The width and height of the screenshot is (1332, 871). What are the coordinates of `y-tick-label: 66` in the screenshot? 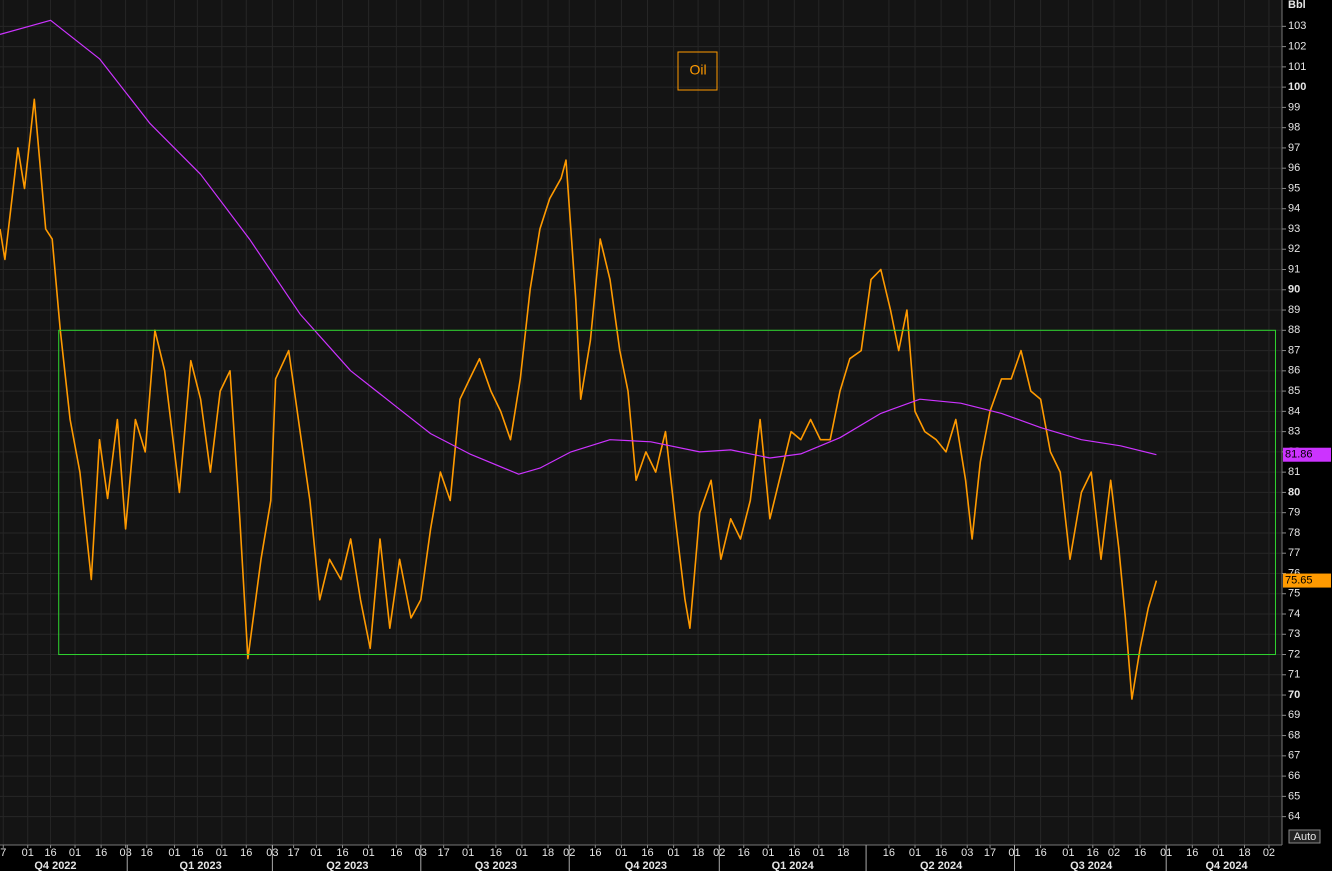 It's located at (1294, 776).